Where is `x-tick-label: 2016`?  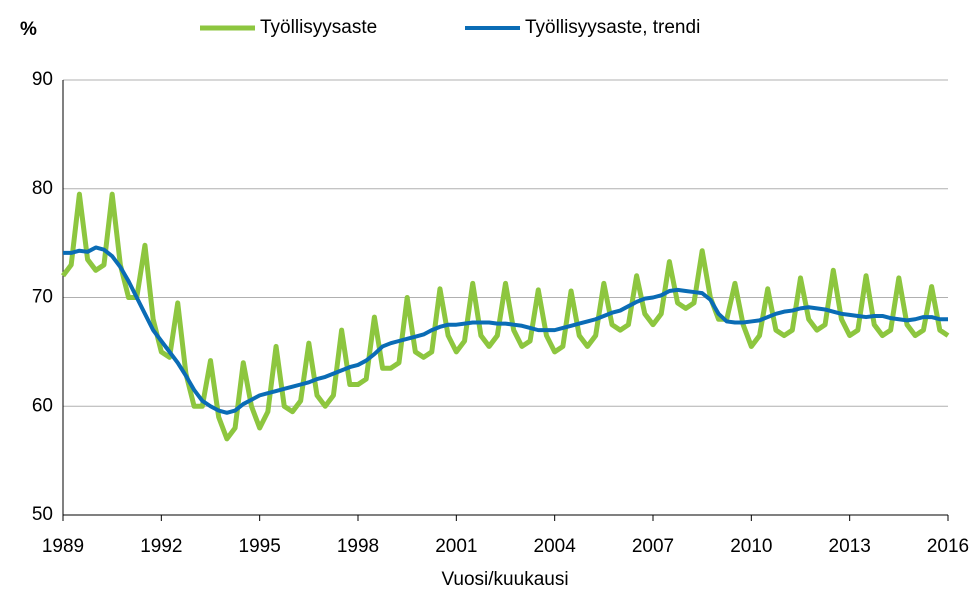 x-tick-label: 2016 is located at coordinates (948, 546).